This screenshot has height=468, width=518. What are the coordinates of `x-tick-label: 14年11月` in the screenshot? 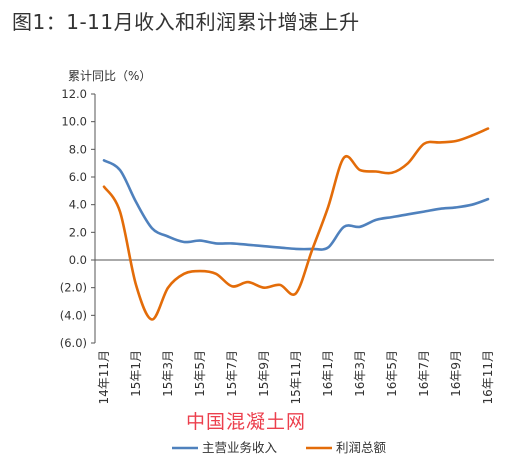 It's located at (104, 377).